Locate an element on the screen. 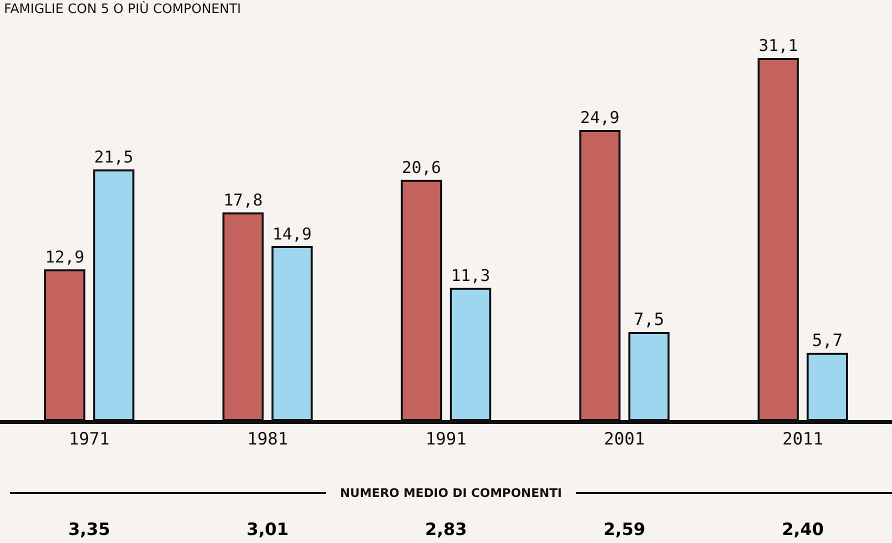 The height and width of the screenshot is (543, 892). data-label: 12,9 is located at coordinates (64, 256).